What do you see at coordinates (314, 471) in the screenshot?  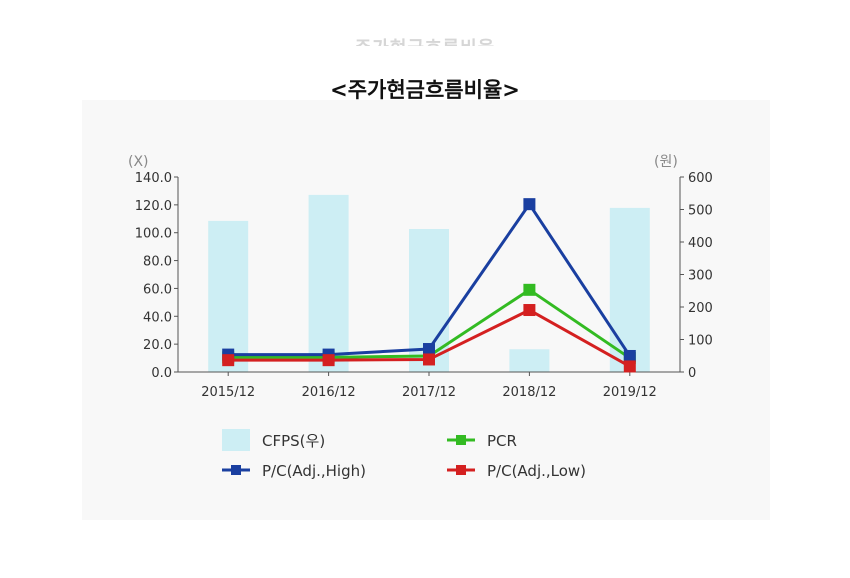 I see `legend-label: P/C(Adj.,High)` at bounding box center [314, 471].